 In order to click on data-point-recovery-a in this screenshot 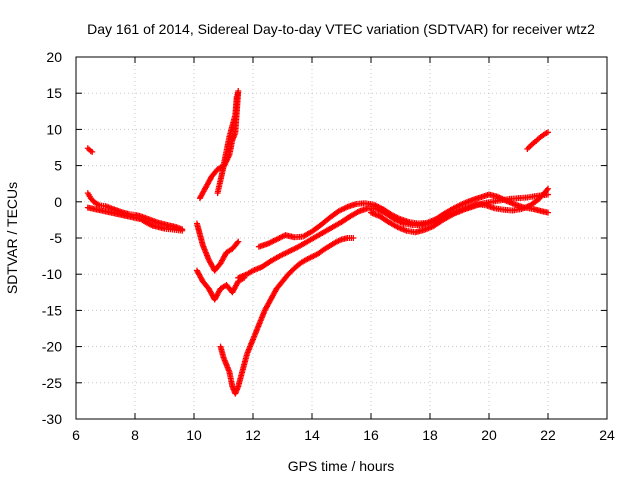, I will do `click(548, 194)`.